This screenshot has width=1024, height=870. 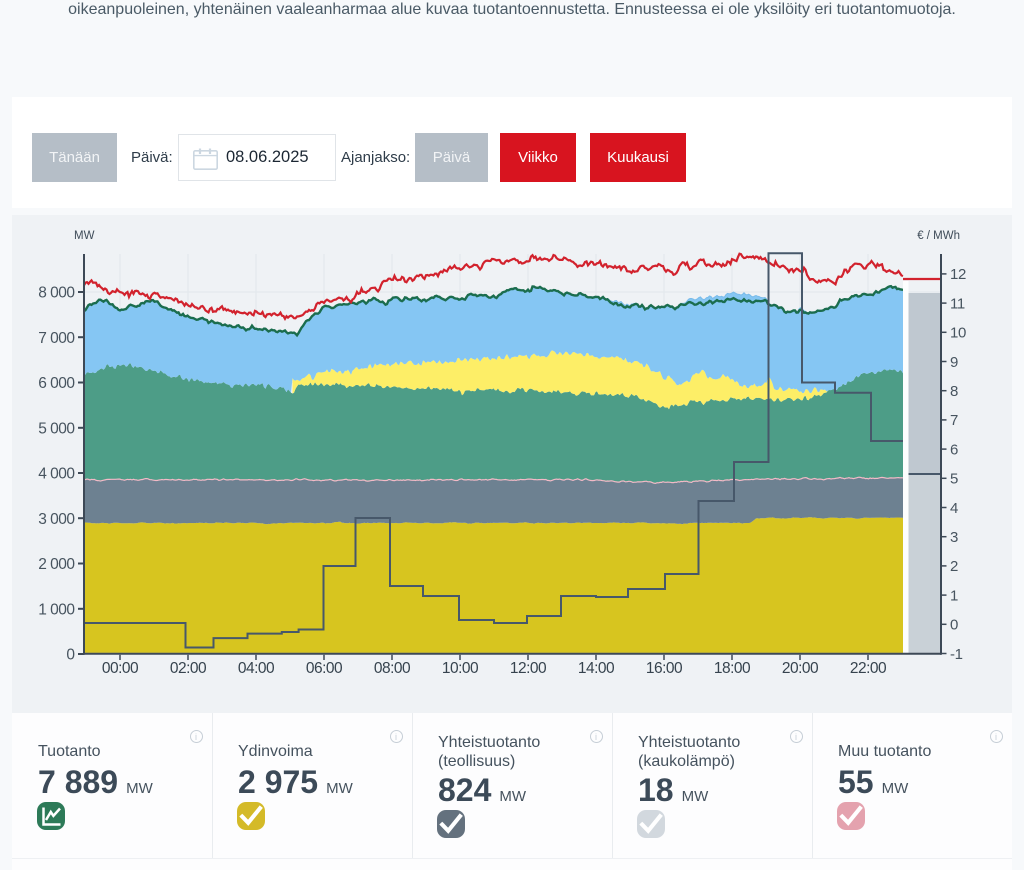 I want to click on svg-text: 1 000, so click(x=56, y=609).